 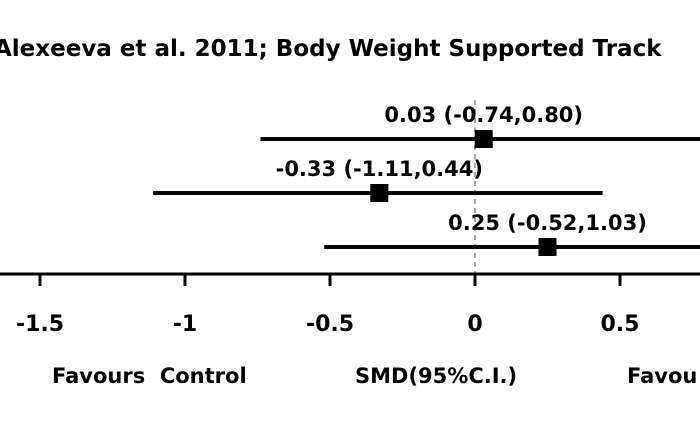 I want to click on forest-row: 0.25 (-0.52,1.03), so click(x=512, y=233).